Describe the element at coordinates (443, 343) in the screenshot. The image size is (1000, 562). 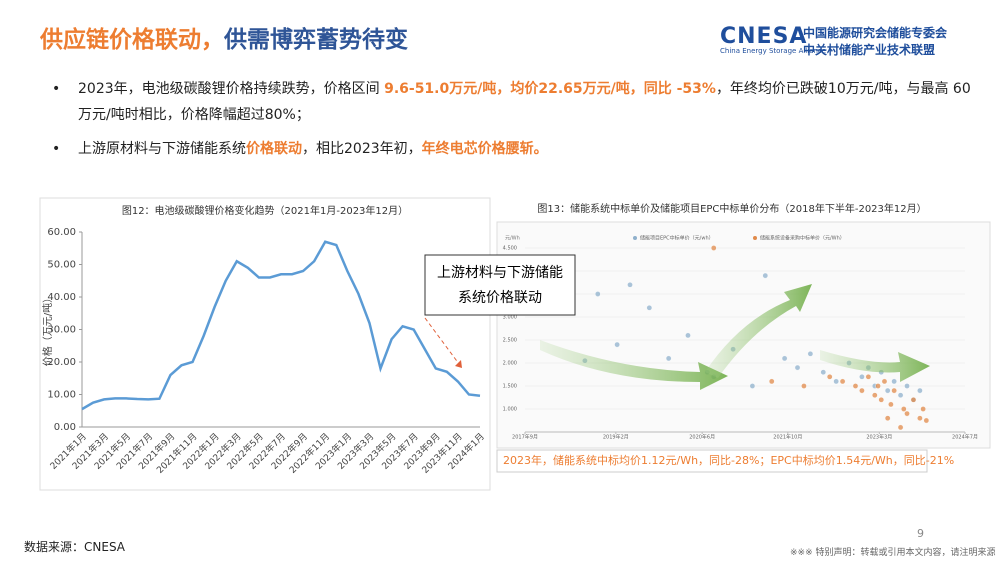
I see `dashed-arrow` at that location.